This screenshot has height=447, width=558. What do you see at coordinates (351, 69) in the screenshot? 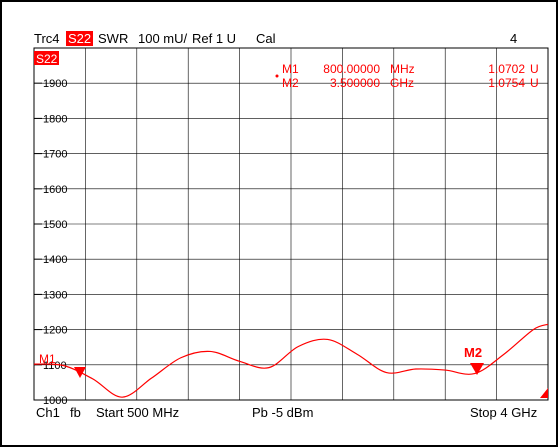
I see `marker-table-freq: 800.00000` at bounding box center [351, 69].